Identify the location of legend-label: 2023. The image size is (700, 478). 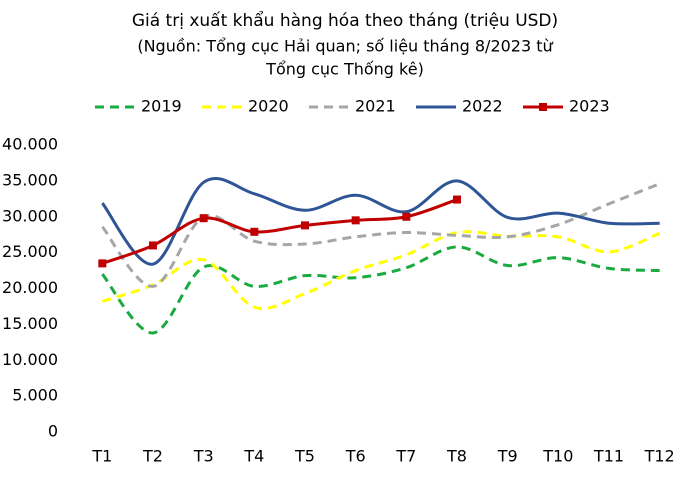
(589, 106).